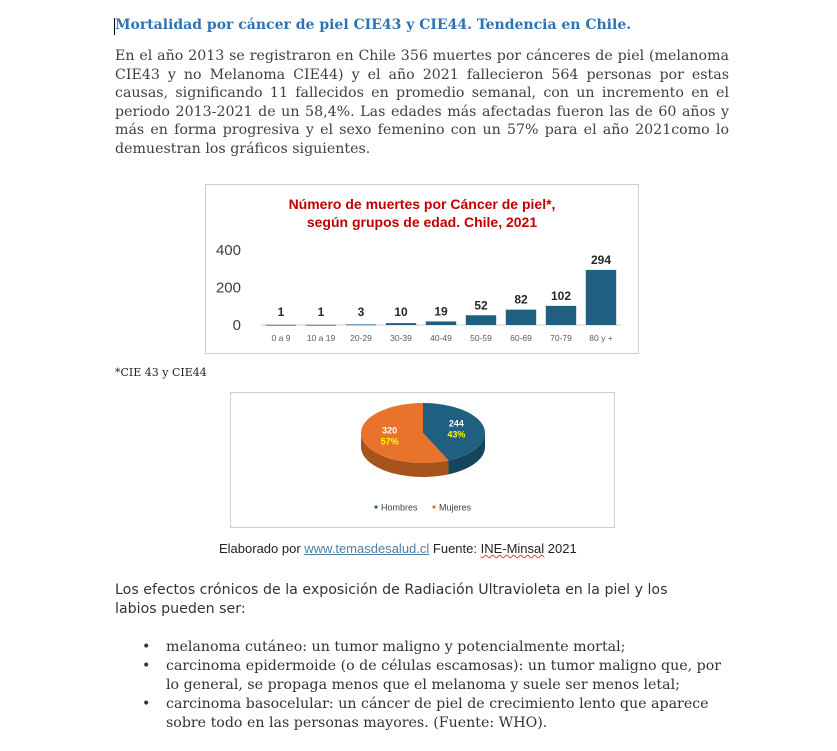 The image size is (837, 751). I want to click on text-cursor, so click(114, 26).